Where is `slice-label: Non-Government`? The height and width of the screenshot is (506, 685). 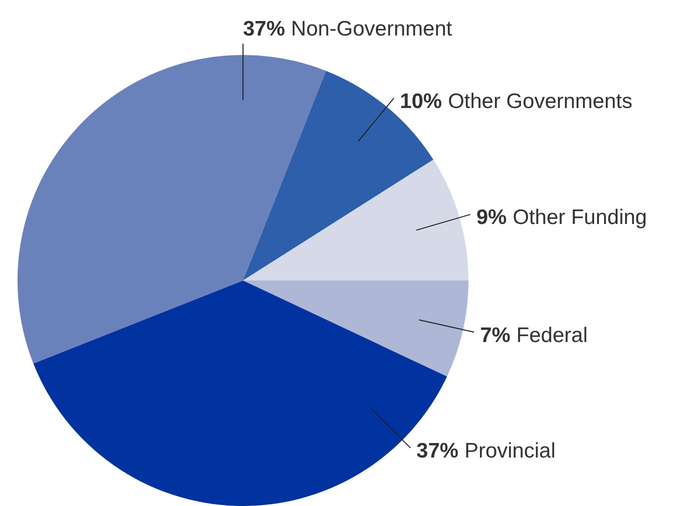
slice-label: Non-Government is located at coordinates (371, 29).